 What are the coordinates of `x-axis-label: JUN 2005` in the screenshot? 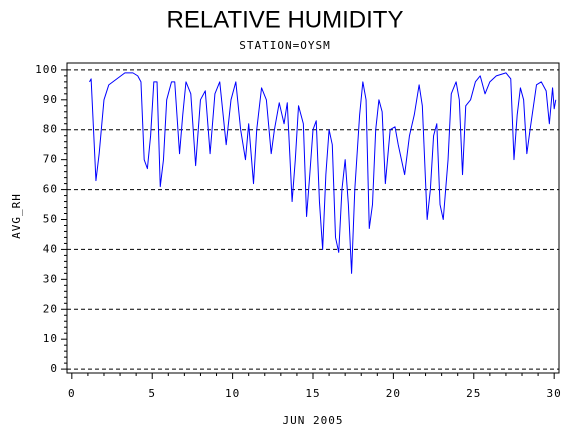 It's located at (313, 420).